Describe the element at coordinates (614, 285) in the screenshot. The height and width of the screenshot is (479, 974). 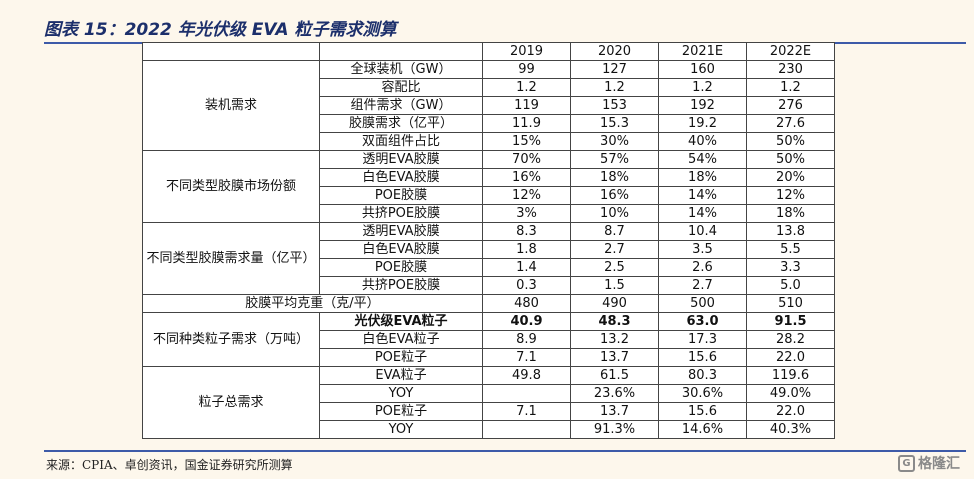
I see `cell: 1.5` at that location.